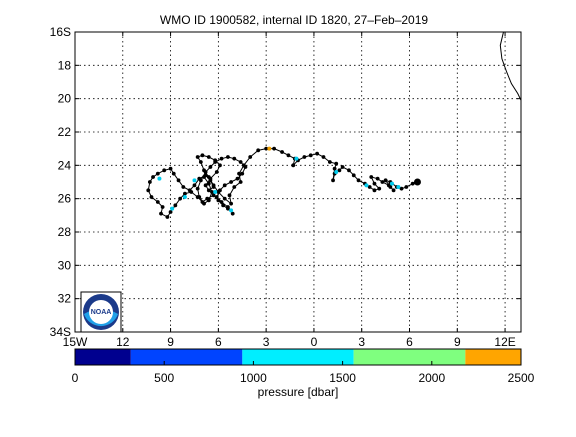  What do you see at coordinates (65, 165) in the screenshot?
I see `map-y-tick-label: 24` at bounding box center [65, 165].